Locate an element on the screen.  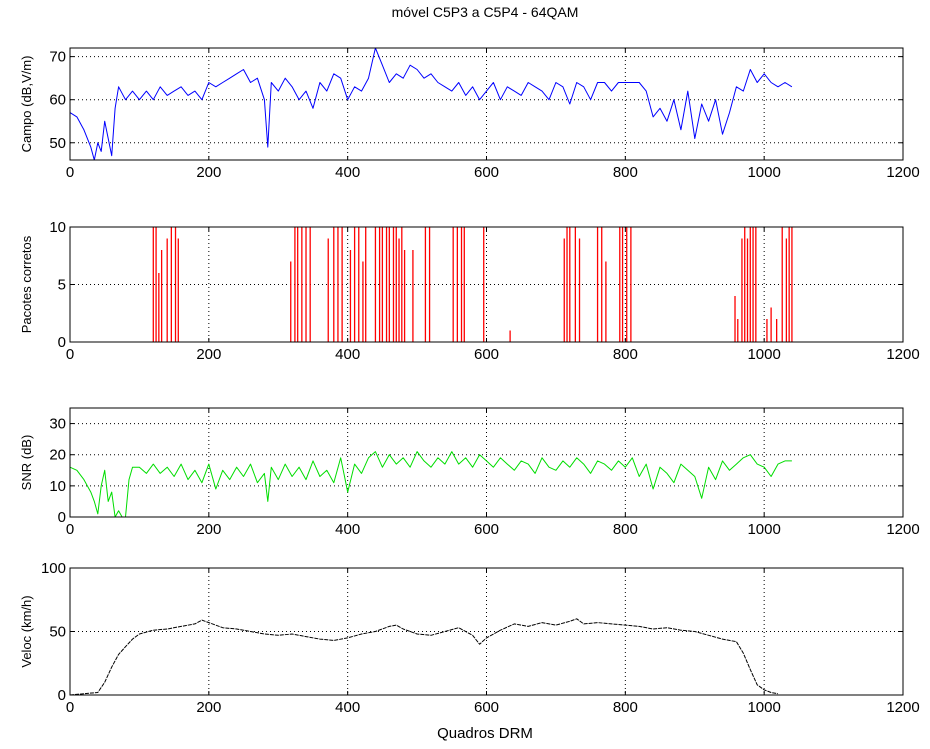
veloc-xtick-label-1: 200 is located at coordinates (208, 707).